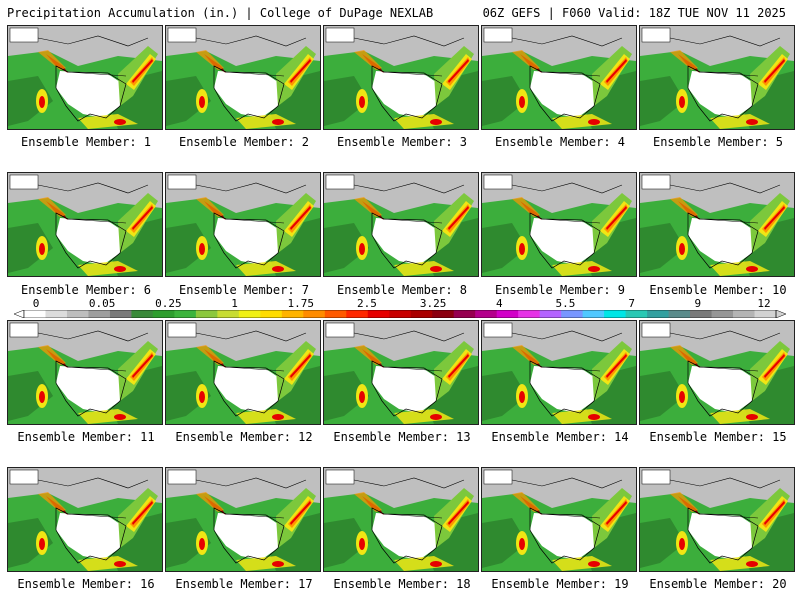 The height and width of the screenshot is (600, 800). What do you see at coordinates (565, 303) in the screenshot?
I see `colorbar-tick-label: 5.5` at bounding box center [565, 303].